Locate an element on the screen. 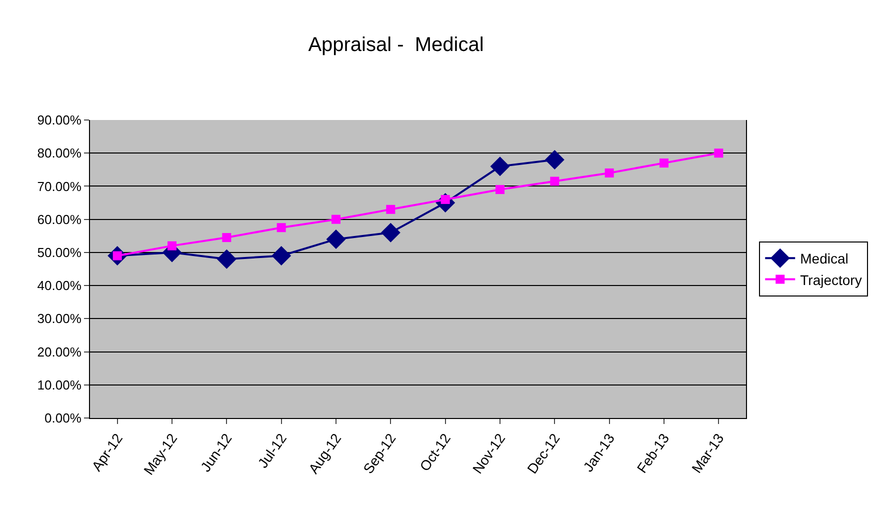 Image resolution: width=880 pixels, height=528 pixels. chart-title: Appraisal - Medical is located at coordinates (396, 45).